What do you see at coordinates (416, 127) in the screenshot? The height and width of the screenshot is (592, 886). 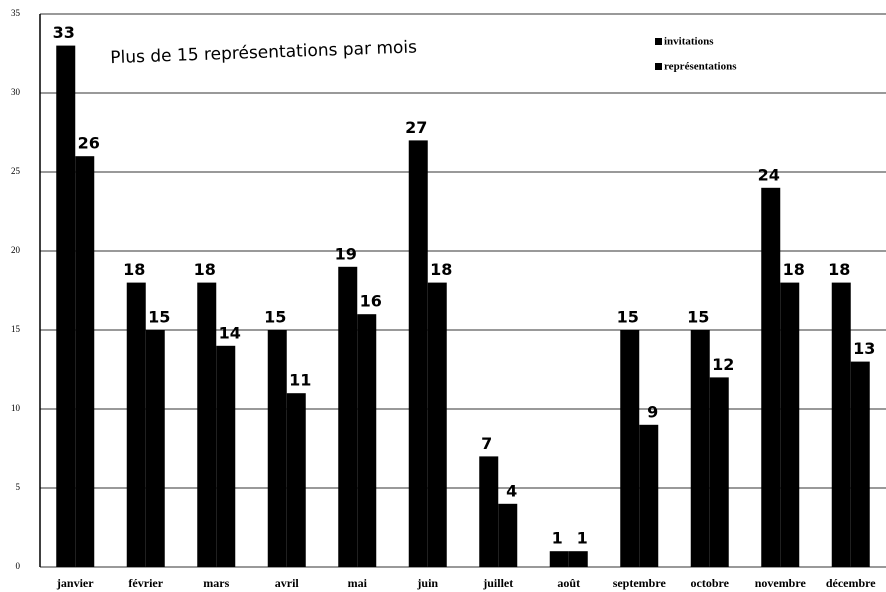 I see `value-label: 27` at bounding box center [416, 127].